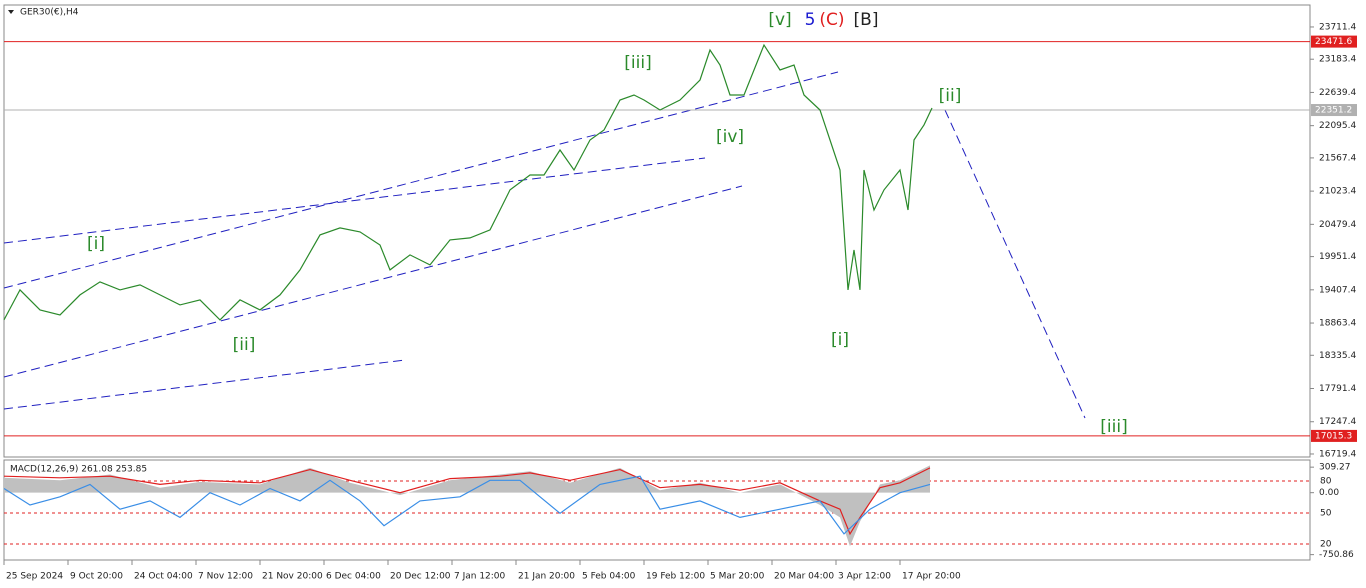 This screenshot has width=1366, height=588. What do you see at coordinates (420, 577) in the screenshot?
I see `x-tick-label: 20 Dec 12:00` at bounding box center [420, 577].